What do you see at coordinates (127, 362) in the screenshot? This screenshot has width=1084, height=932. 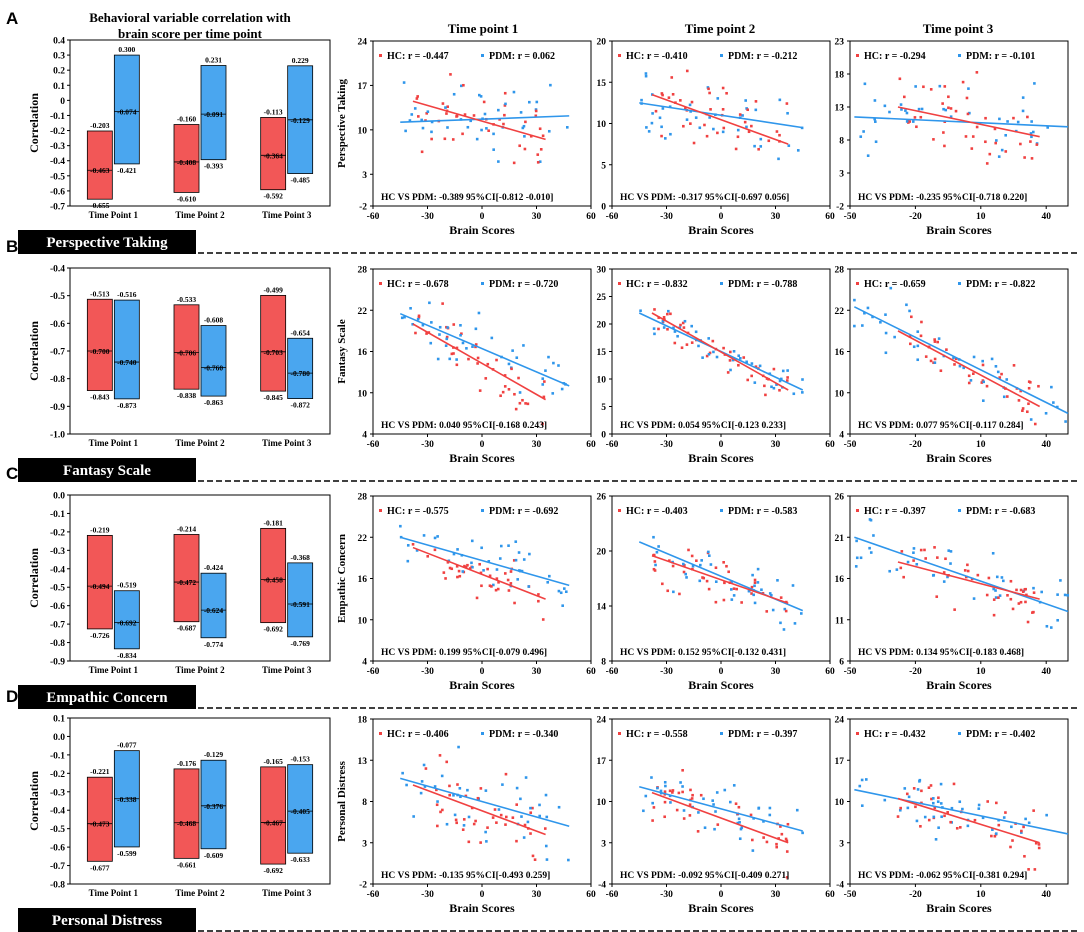 I see `bar-mean-label: -0.740` at bounding box center [127, 362].